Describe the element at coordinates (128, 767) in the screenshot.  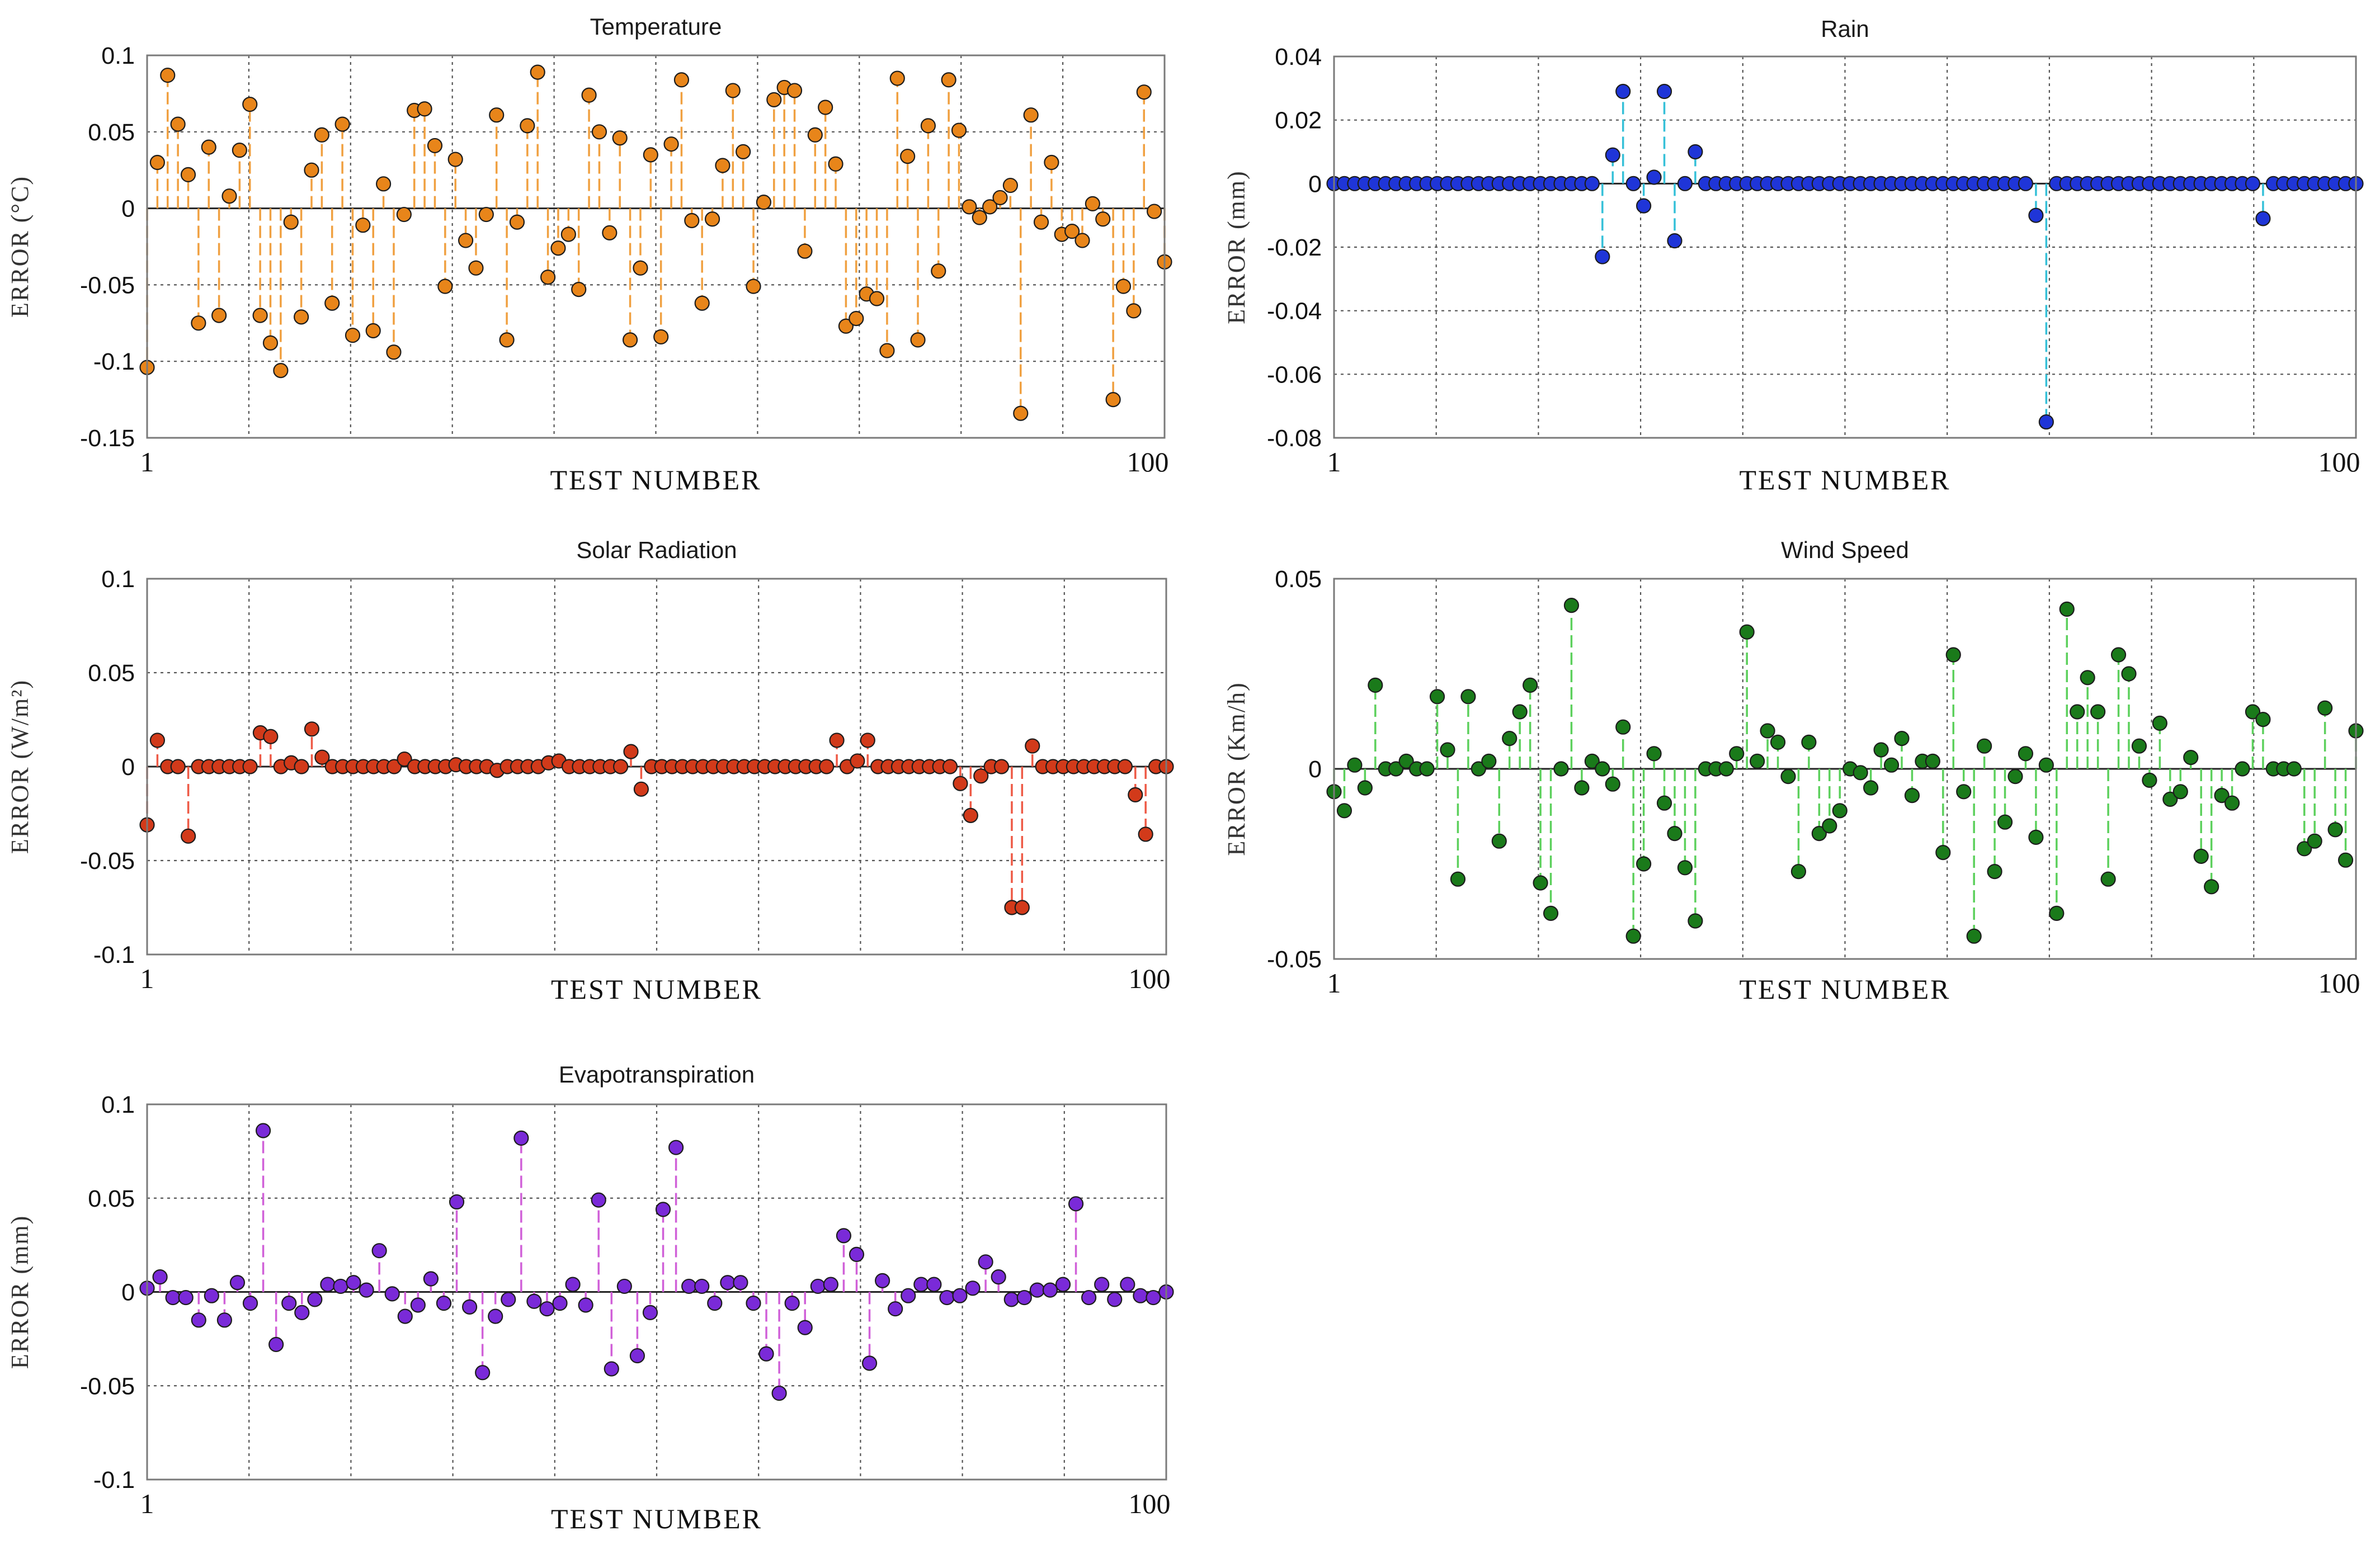
I see `y-tick-label: 0` at that location.